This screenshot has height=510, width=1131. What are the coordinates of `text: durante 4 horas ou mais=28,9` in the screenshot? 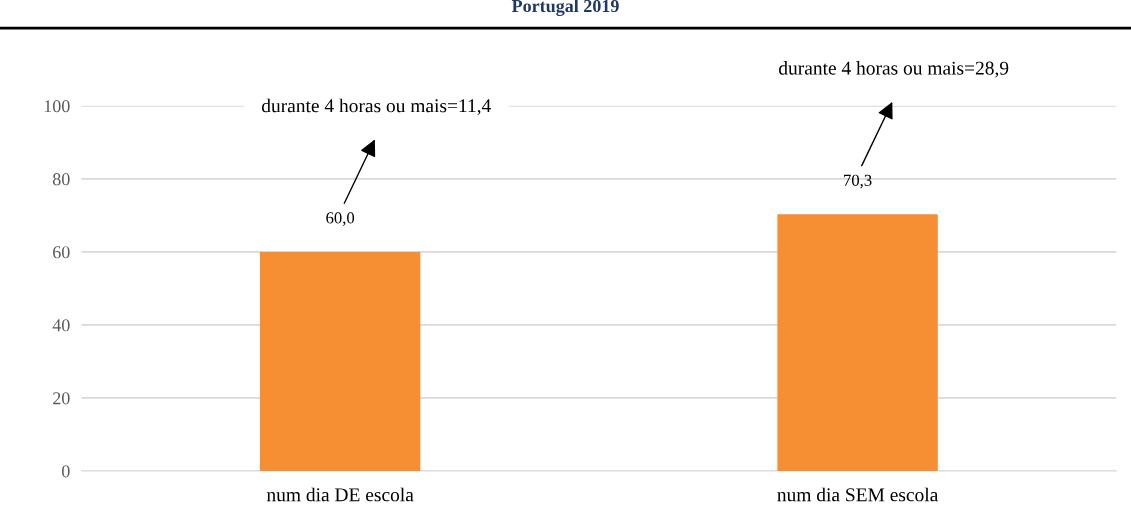 It's located at (894, 69).